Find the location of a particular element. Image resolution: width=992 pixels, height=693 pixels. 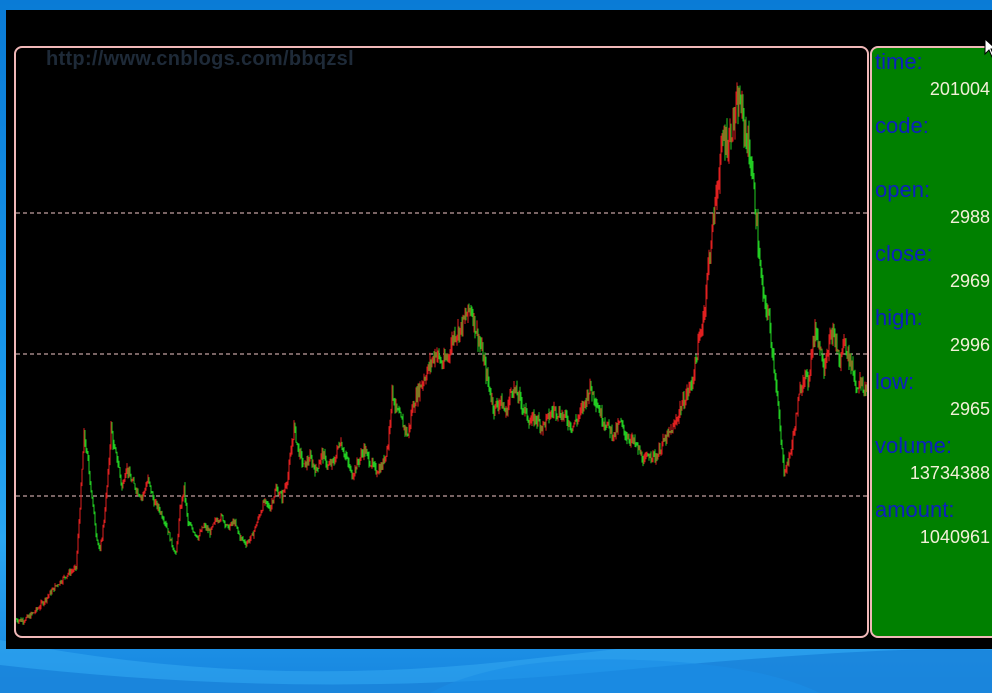

info-value-high: 2996 is located at coordinates (969, 345).